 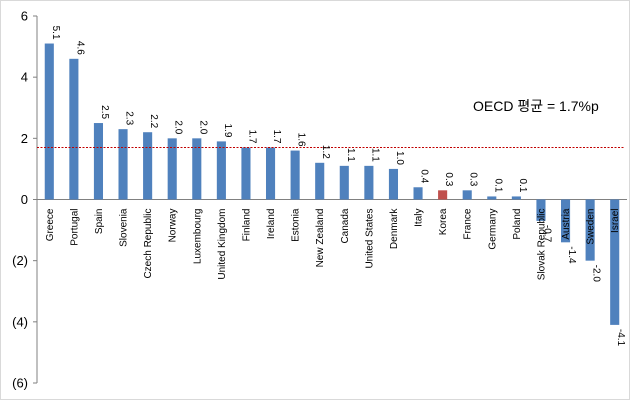 What do you see at coordinates (20, 383) in the screenshot?
I see `y-tick-label: (6)` at bounding box center [20, 383].